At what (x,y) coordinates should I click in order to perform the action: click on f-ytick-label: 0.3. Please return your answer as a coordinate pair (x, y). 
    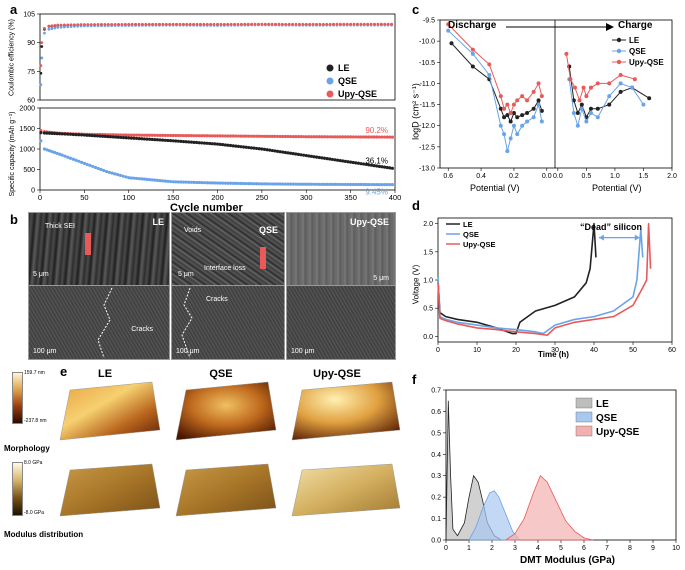
    Looking at the image, I should click on (436, 476).